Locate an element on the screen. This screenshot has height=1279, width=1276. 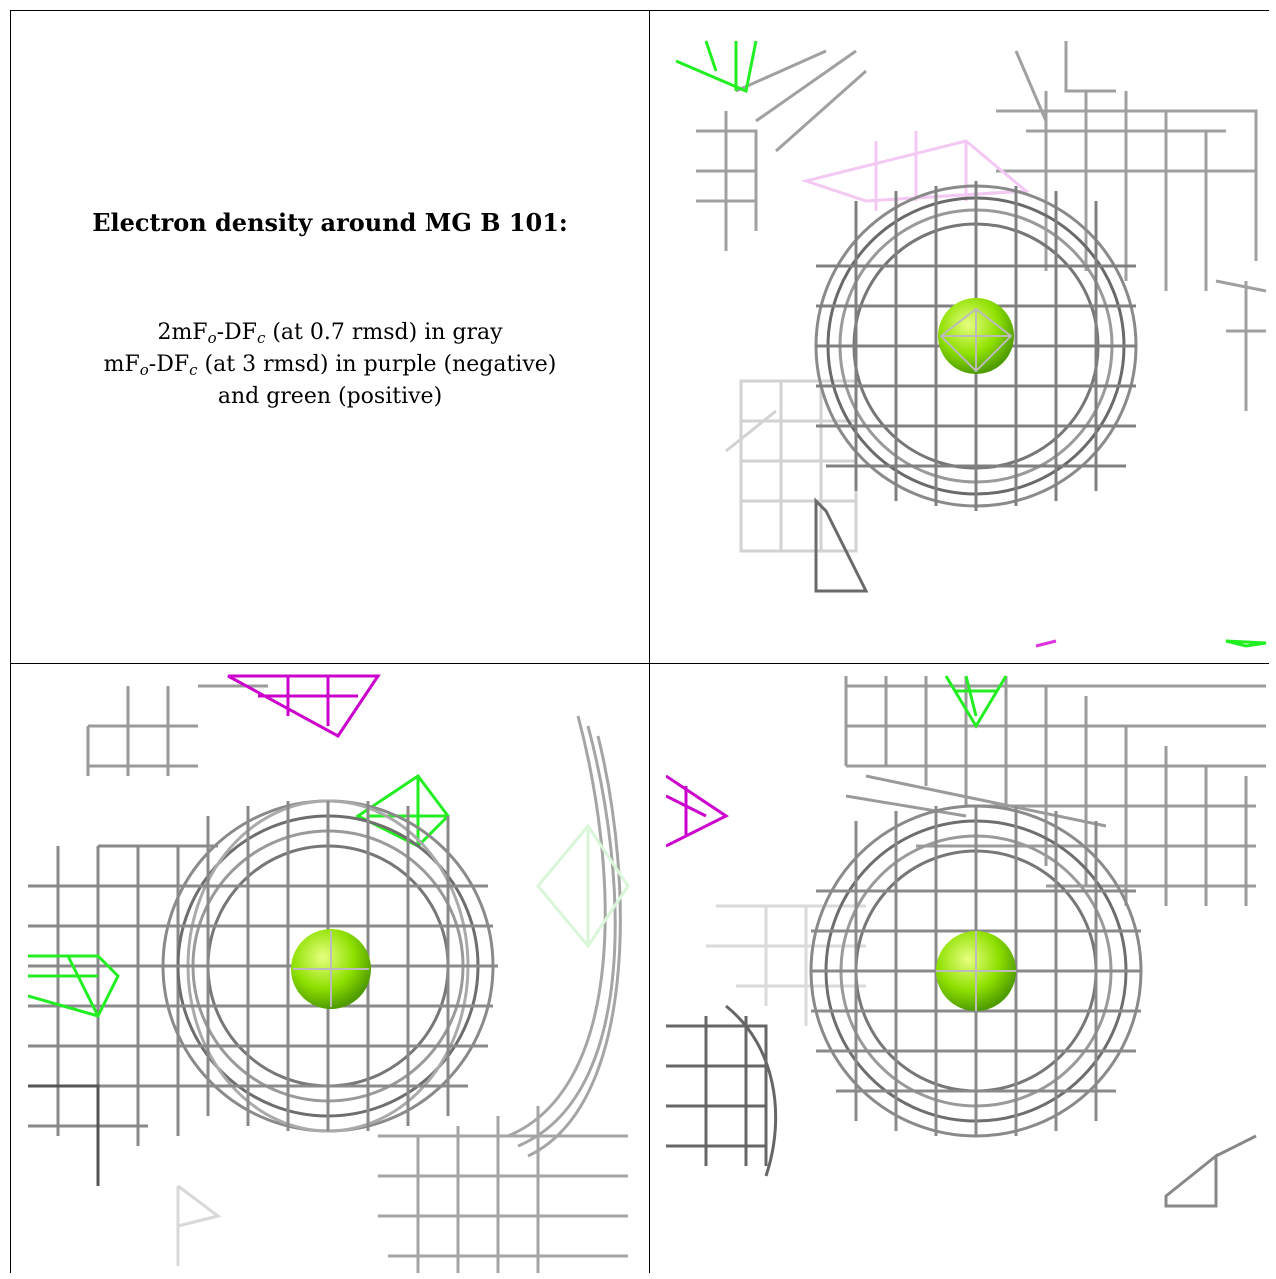
legend-line-fofc: mFo-DFc (at 3 rmsd) in purple (negative) is located at coordinates (330, 365).